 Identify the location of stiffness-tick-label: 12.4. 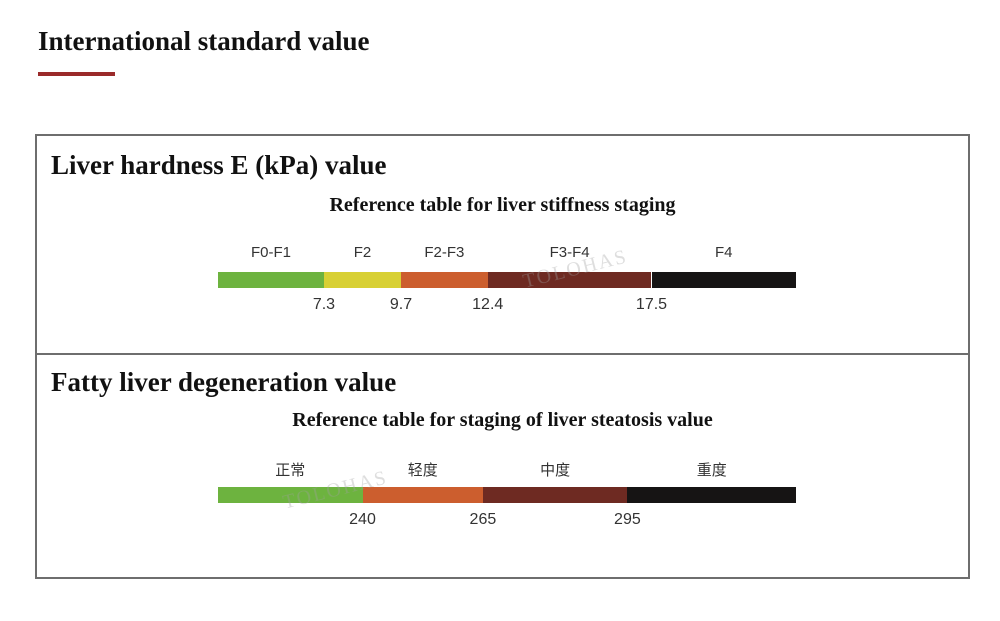
(488, 304).